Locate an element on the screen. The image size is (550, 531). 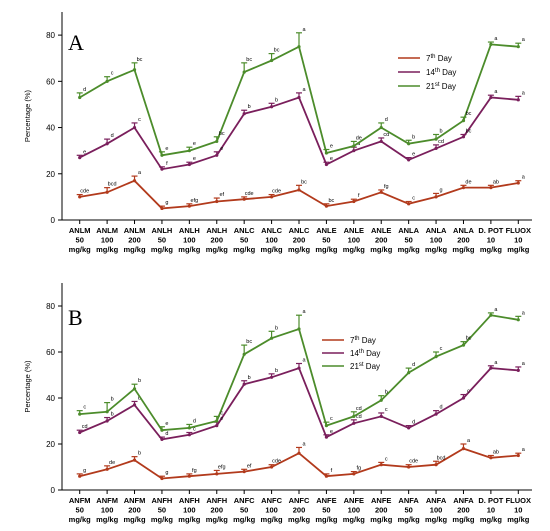
x-tick-label-line: ANLA is located at coordinates (436, 230).